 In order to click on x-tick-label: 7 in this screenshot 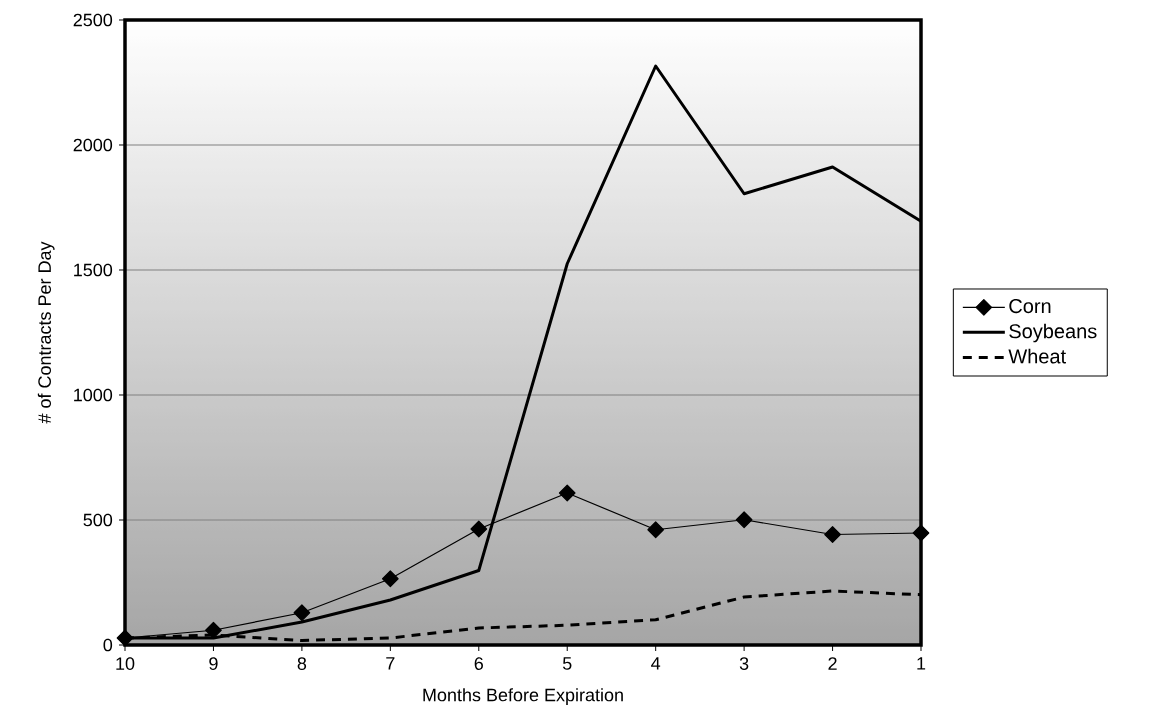, I will do `click(390, 663)`.